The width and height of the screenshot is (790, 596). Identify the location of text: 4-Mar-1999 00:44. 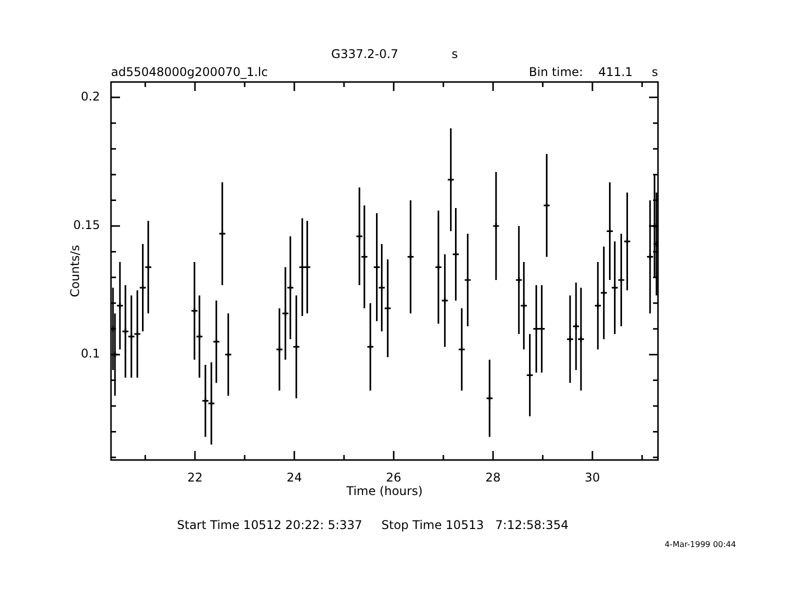
(700, 544).